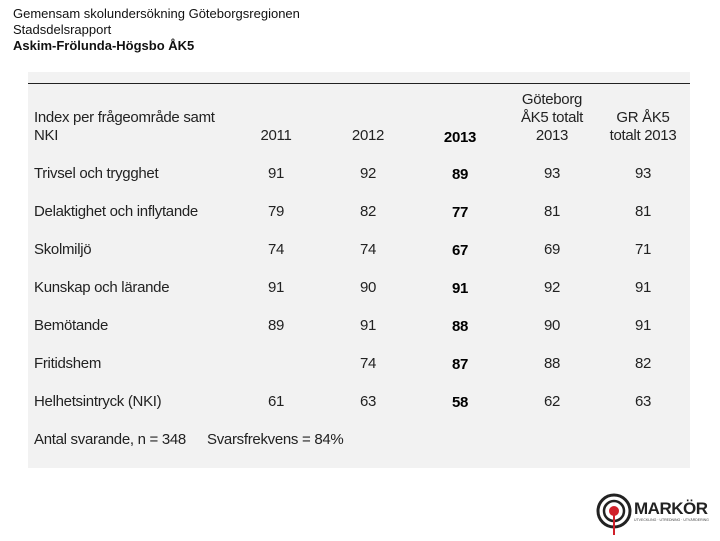 Image resolution: width=720 pixels, height=541 pixels. What do you see at coordinates (46, 135) in the screenshot?
I see `col-label-line2: NKI` at bounding box center [46, 135].